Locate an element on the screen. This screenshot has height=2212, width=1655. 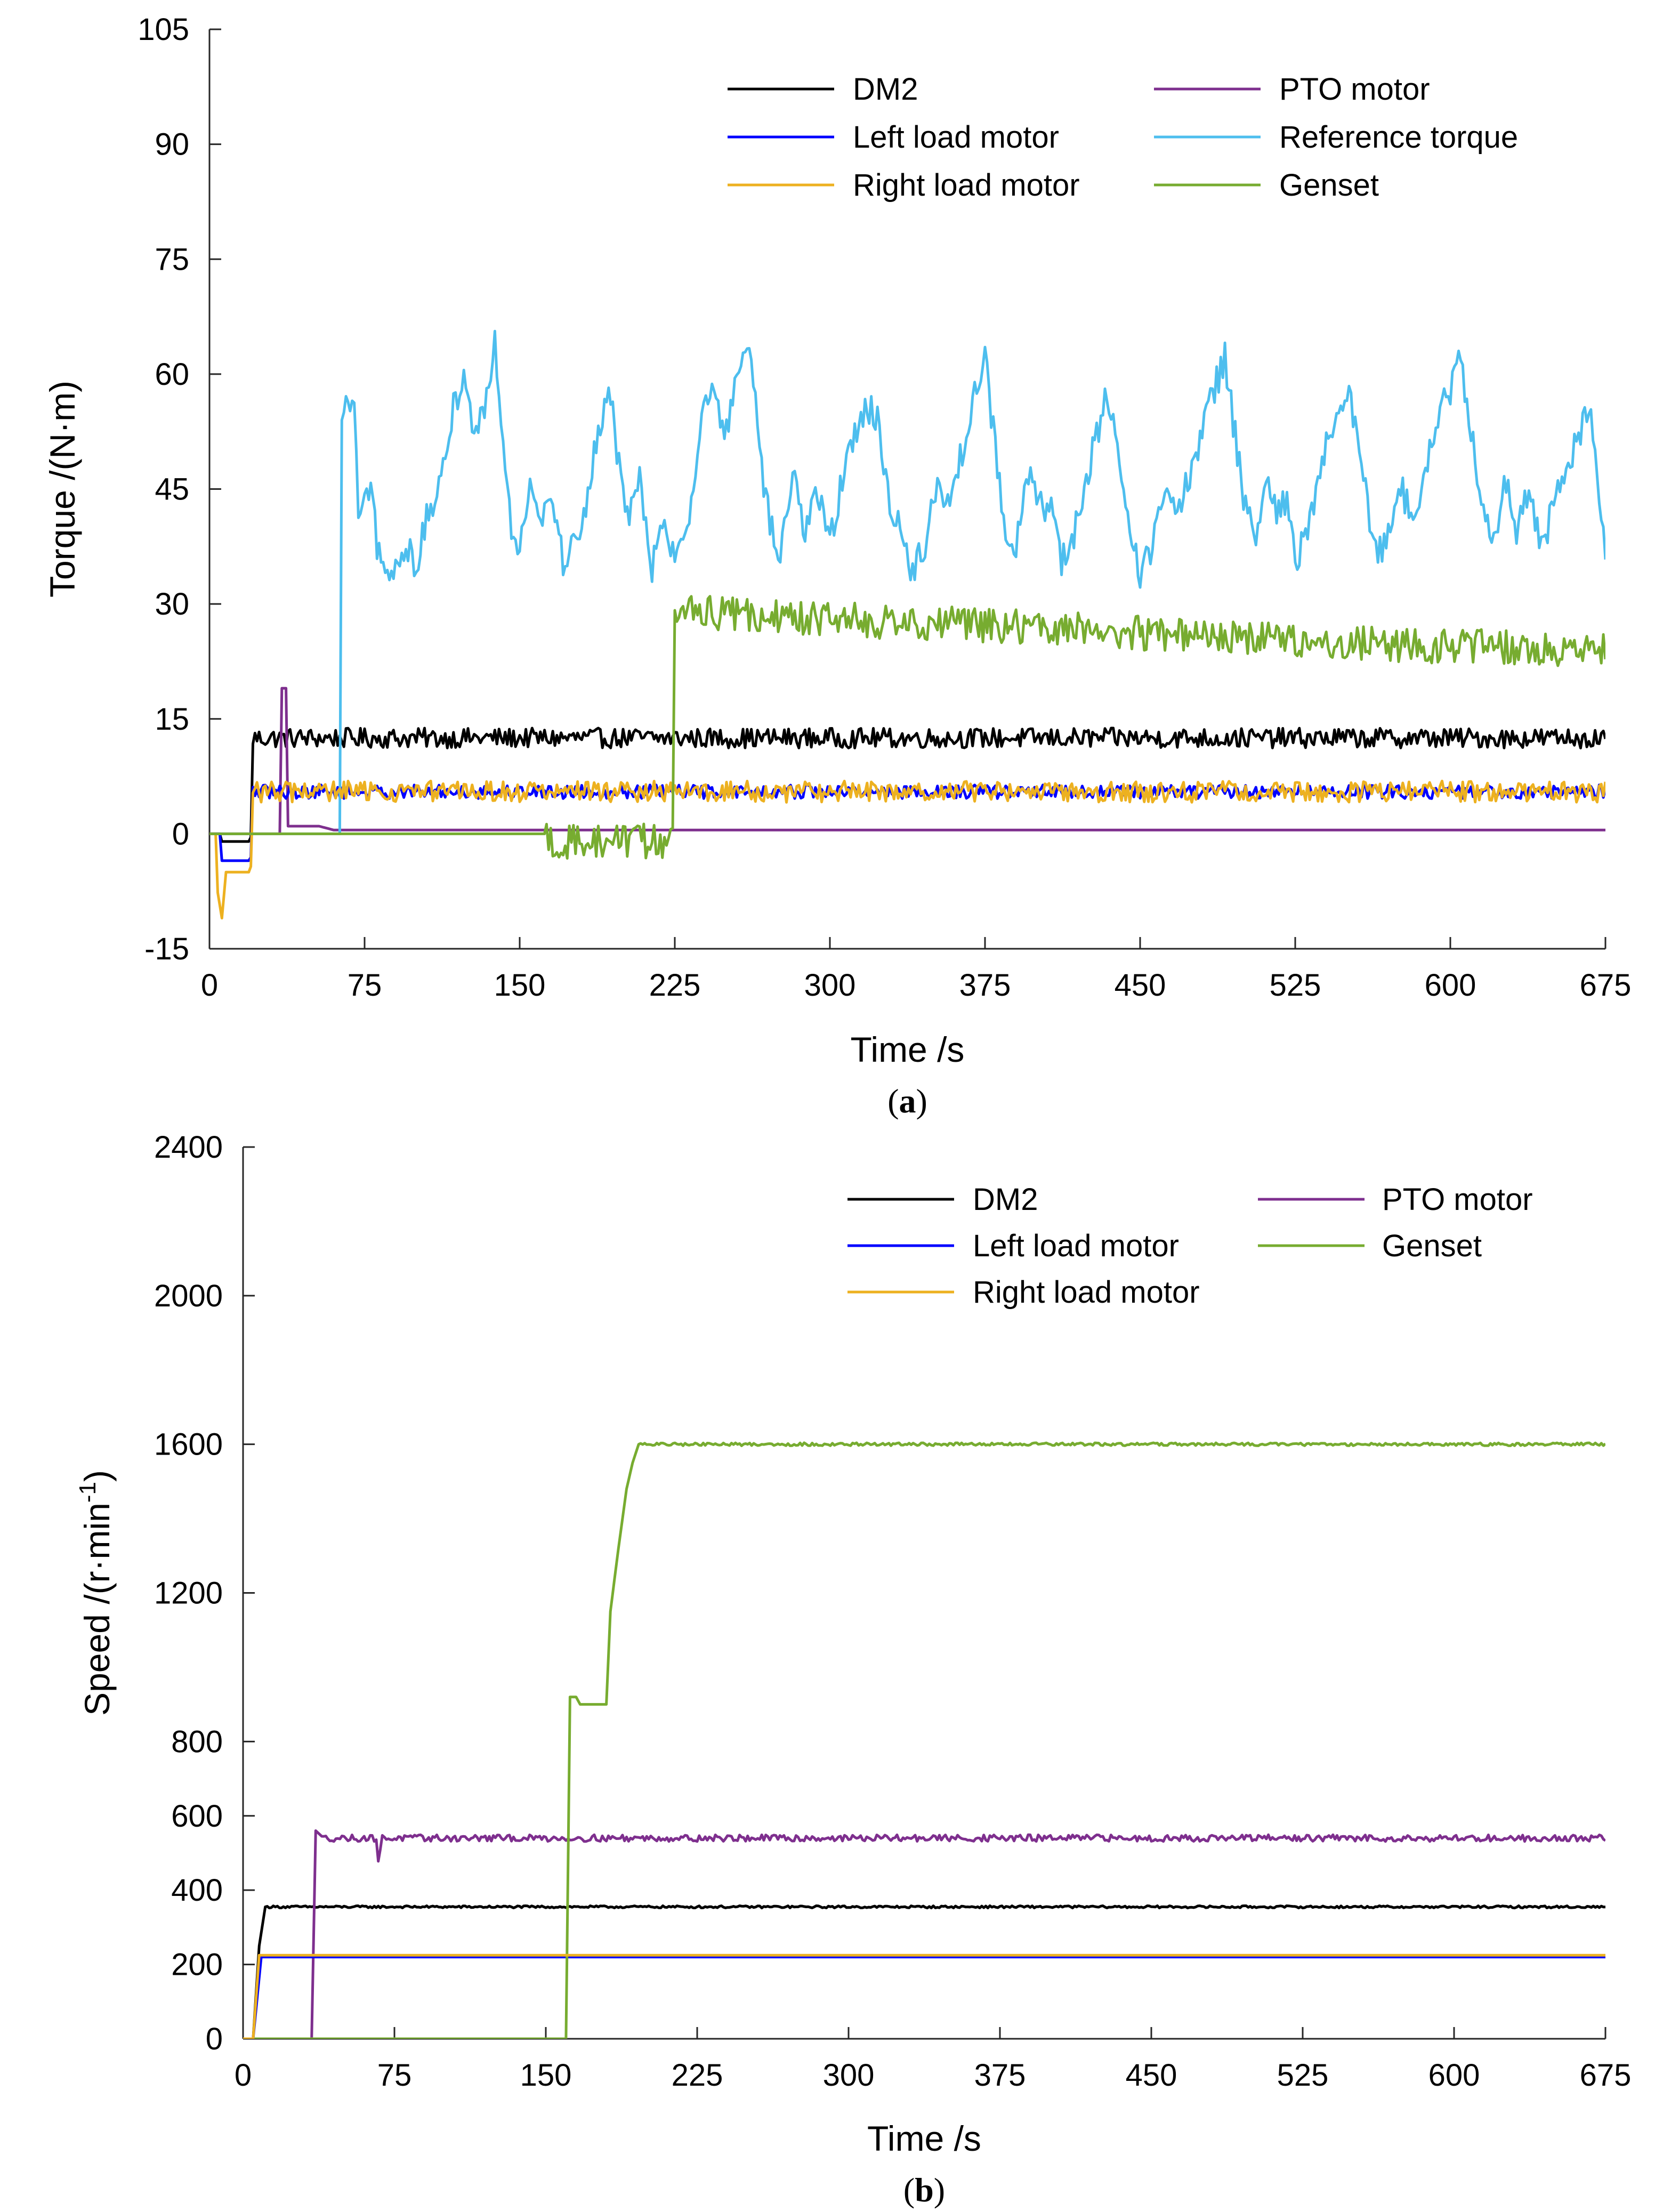
y-tick-label: 30 is located at coordinates (172, 604).